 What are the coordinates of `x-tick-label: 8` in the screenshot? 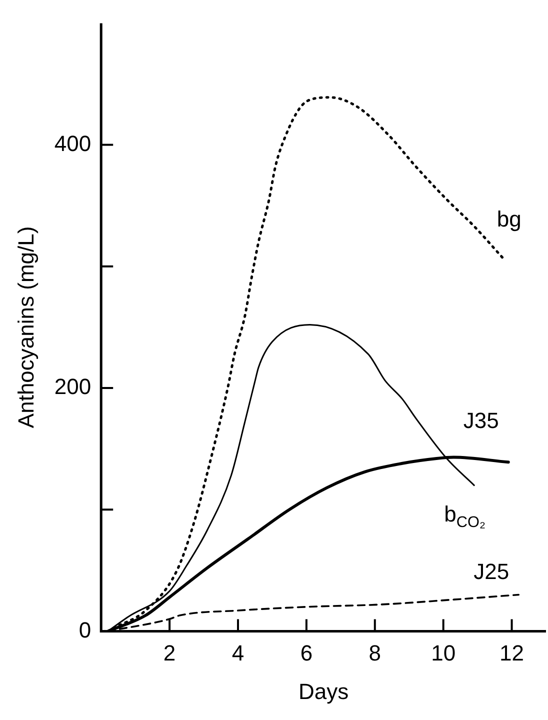 It's located at (375, 653).